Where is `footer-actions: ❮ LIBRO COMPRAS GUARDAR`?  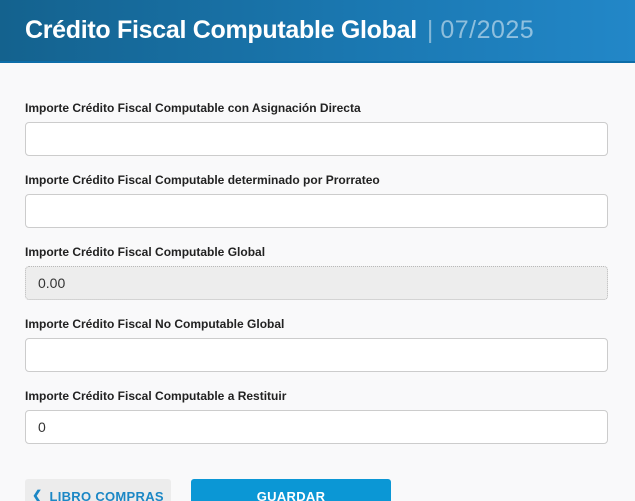 footer-actions: ❮ LIBRO COMPRAS GUARDAR is located at coordinates (317, 481).